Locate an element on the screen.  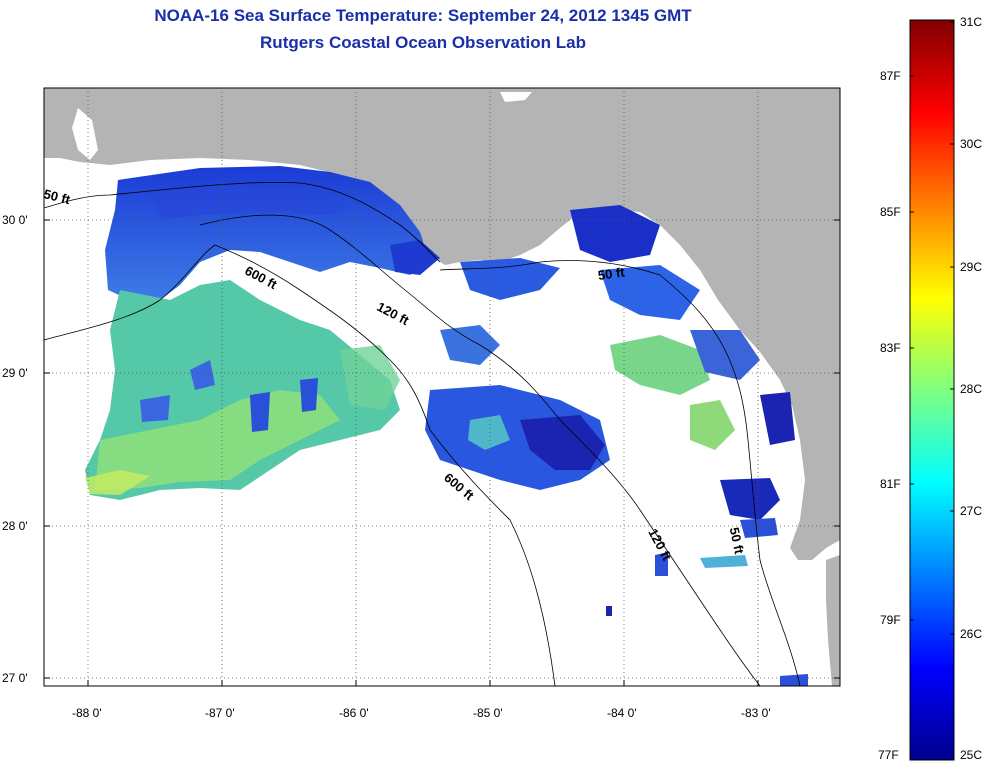
colorbar-fahrenheit-label: 83F is located at coordinates (890, 348).